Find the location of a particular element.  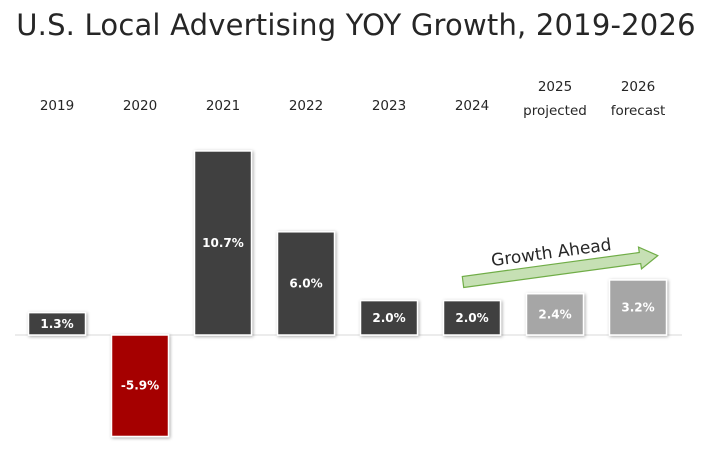

bar-2019 is located at coordinates (57, 323).